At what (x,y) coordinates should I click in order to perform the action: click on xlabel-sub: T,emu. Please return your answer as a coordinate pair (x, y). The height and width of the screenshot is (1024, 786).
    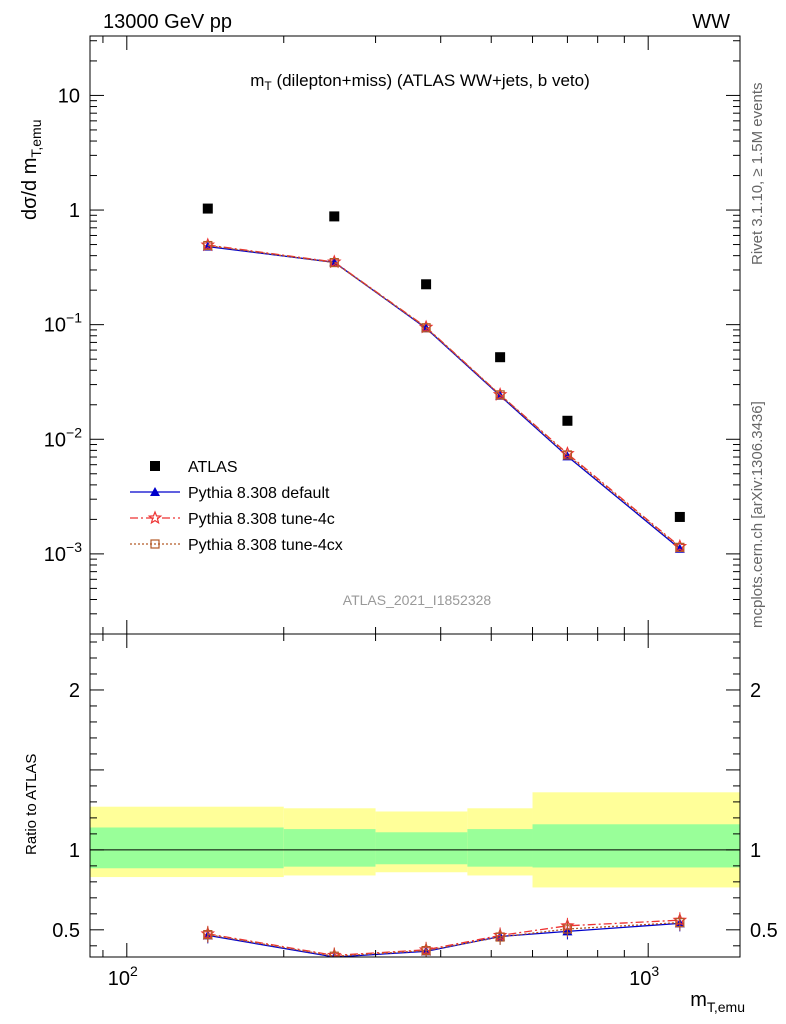
    Looking at the image, I should click on (726, 1007).